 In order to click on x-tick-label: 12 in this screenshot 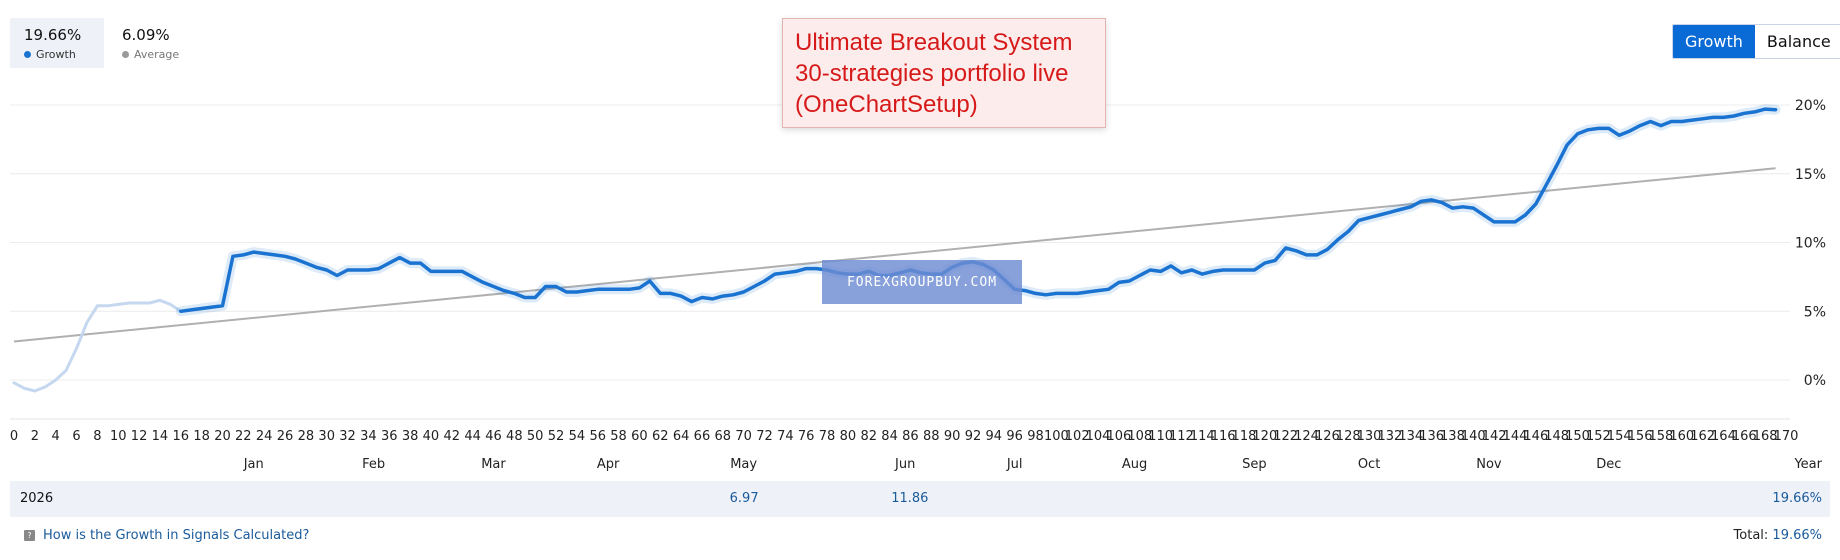, I will do `click(139, 436)`.